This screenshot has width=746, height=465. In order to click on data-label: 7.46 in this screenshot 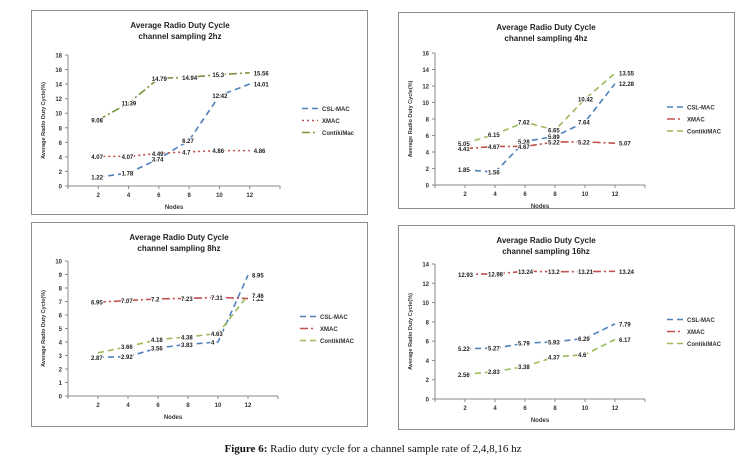, I will do `click(258, 297)`.